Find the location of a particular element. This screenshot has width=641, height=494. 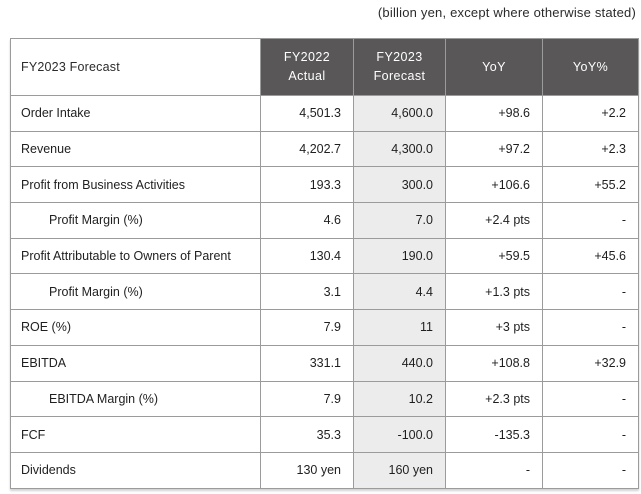

fy2023-forecast-value: 4,600.0 is located at coordinates (399, 113).